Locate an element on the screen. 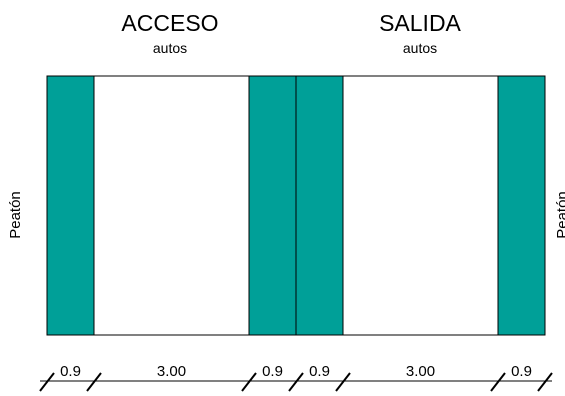  dimensions: 0.9 3.00 0.9 0.9 3.00 0.9 is located at coordinates (296, 377).